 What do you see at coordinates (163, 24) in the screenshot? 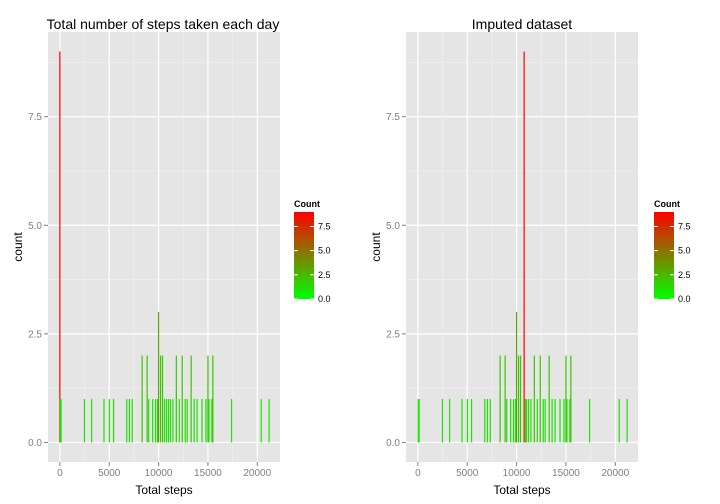
I see `plot-title-left: Total number of steps taken each day` at bounding box center [163, 24].